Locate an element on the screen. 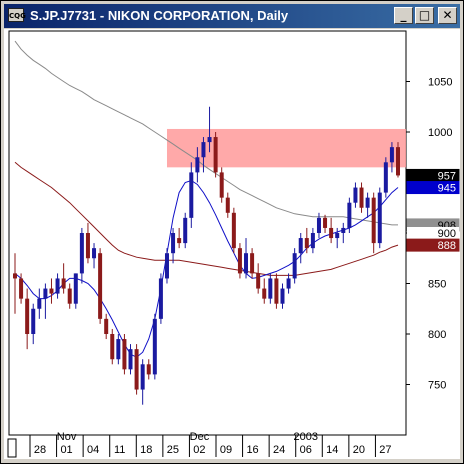  x-tick-label: 25 is located at coordinates (173, 450).